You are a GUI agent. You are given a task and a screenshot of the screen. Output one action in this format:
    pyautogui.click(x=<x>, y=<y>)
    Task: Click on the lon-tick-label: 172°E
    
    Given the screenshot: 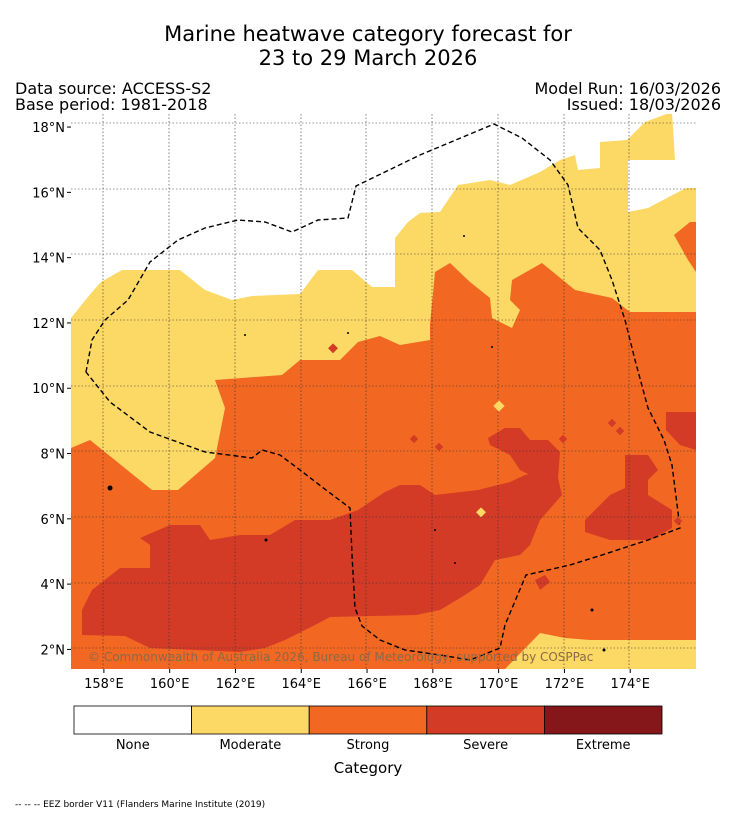 What is the action you would take?
    pyautogui.click(x=565, y=684)
    